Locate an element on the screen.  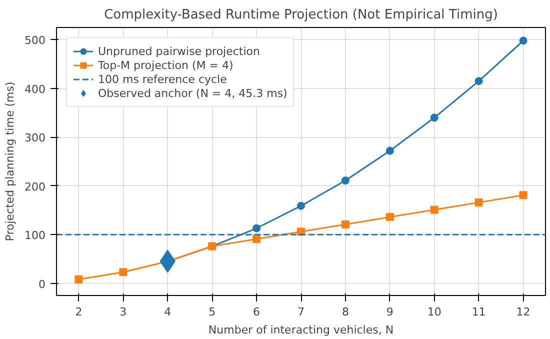
y-tick-label: 0 is located at coordinates (42, 284).